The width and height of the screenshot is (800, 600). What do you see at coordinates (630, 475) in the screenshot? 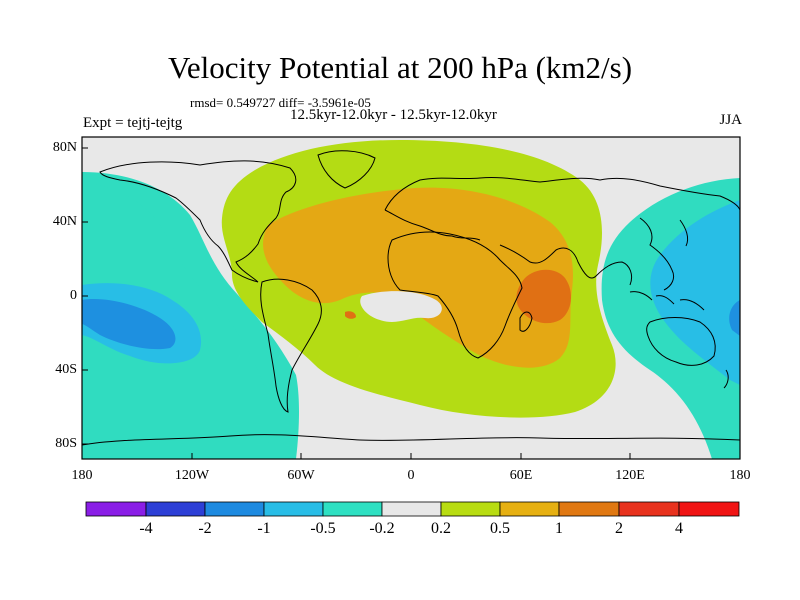
I see `lon-label-120e: 120E` at bounding box center [630, 475].